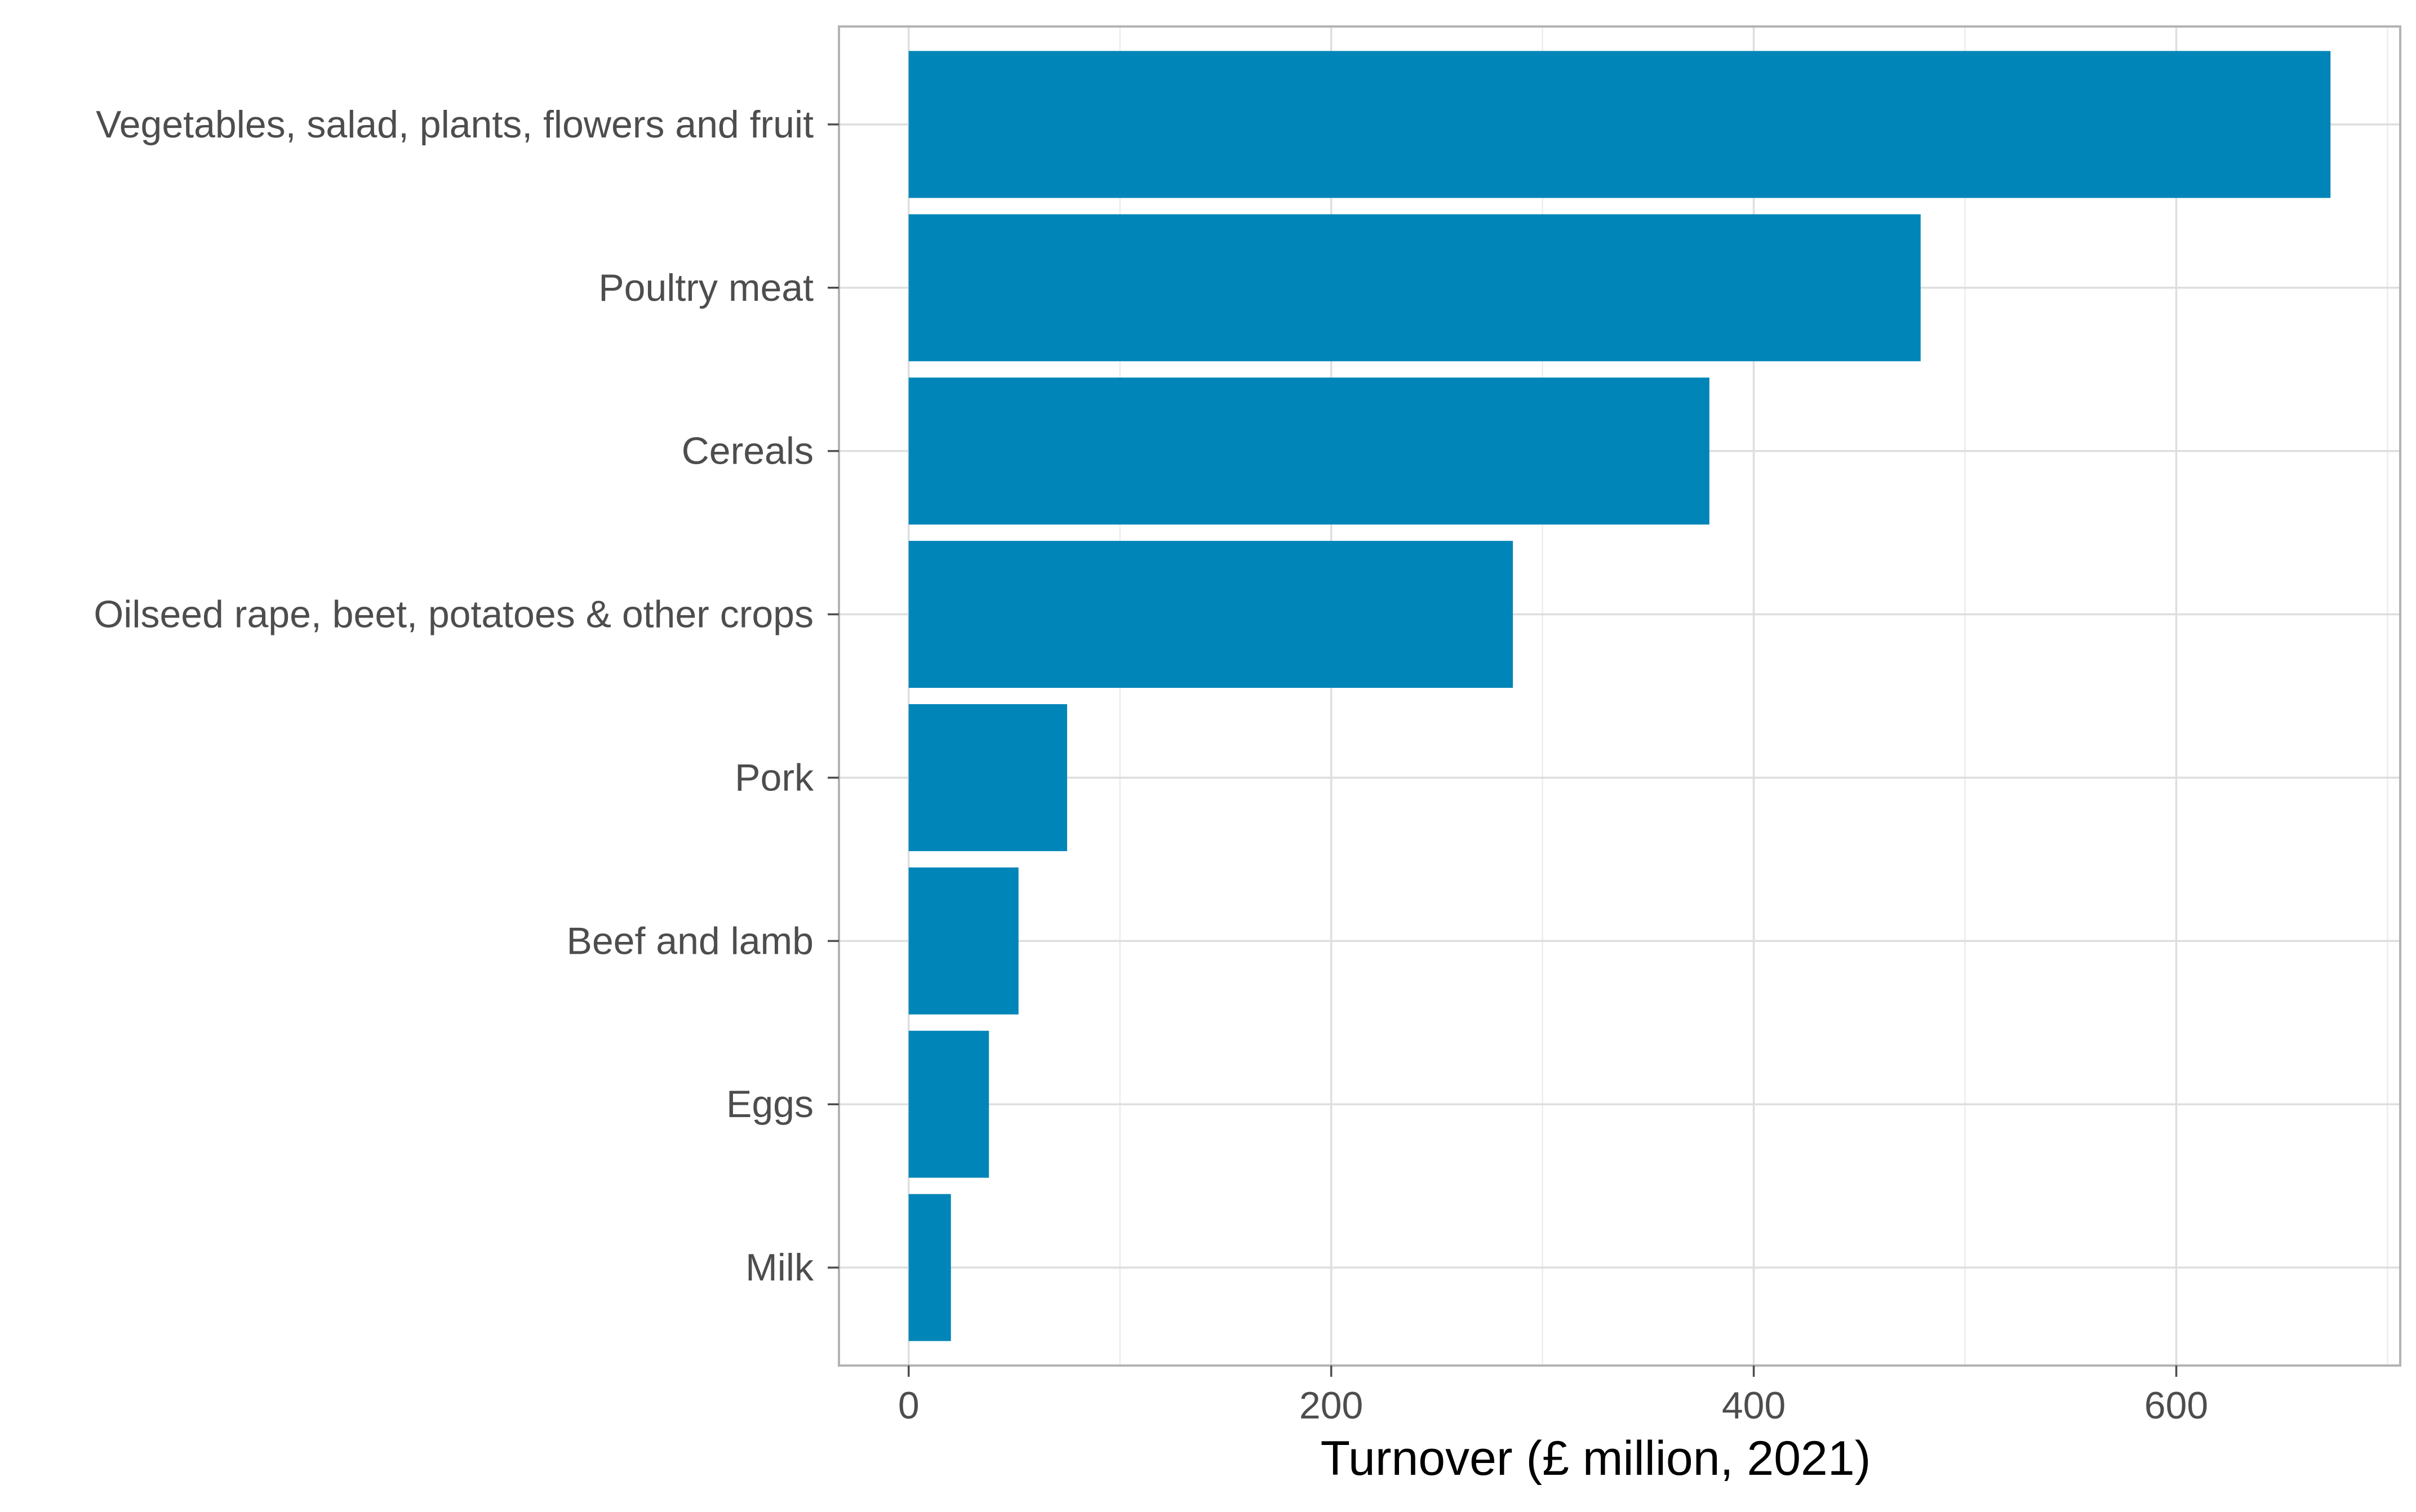 This screenshot has height=1512, width=2416. Describe the element at coordinates (748, 451) in the screenshot. I see `y-tick-label: Cereals` at that location.